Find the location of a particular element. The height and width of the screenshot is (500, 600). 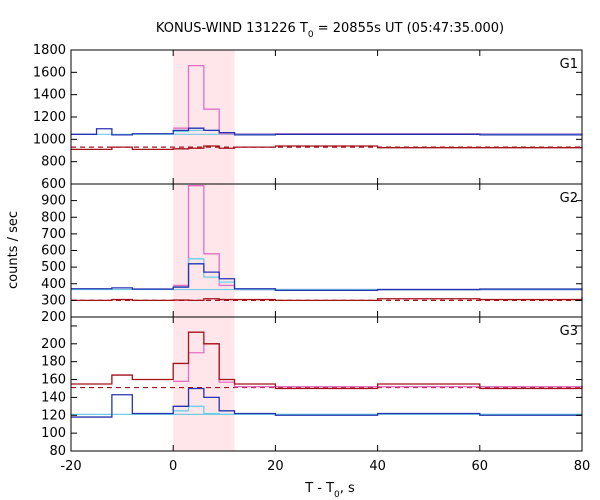

xtick-label: 40 is located at coordinates (377, 466).